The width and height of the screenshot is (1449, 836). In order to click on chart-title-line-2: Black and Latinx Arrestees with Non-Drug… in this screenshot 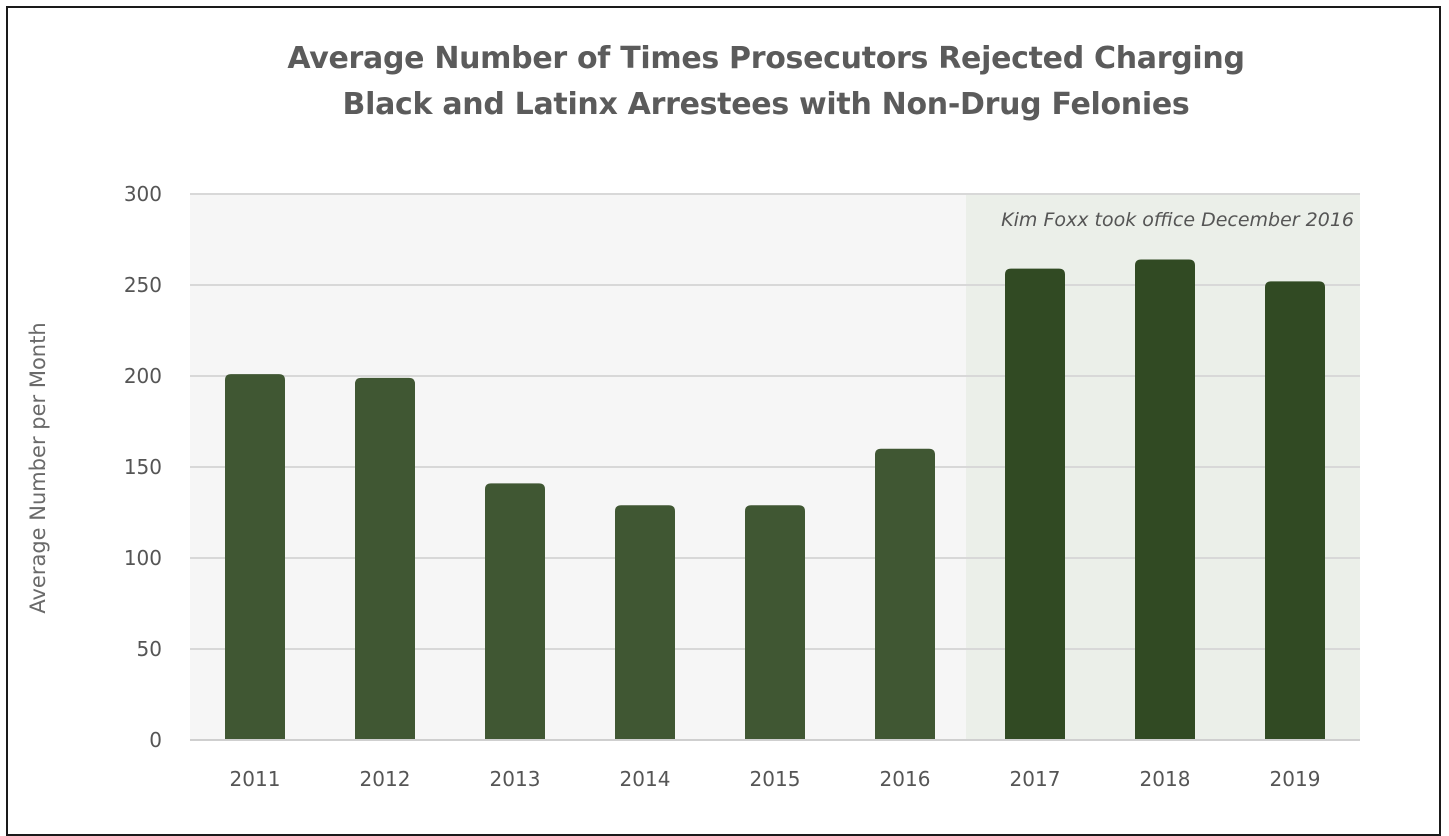, I will do `click(766, 104)`.